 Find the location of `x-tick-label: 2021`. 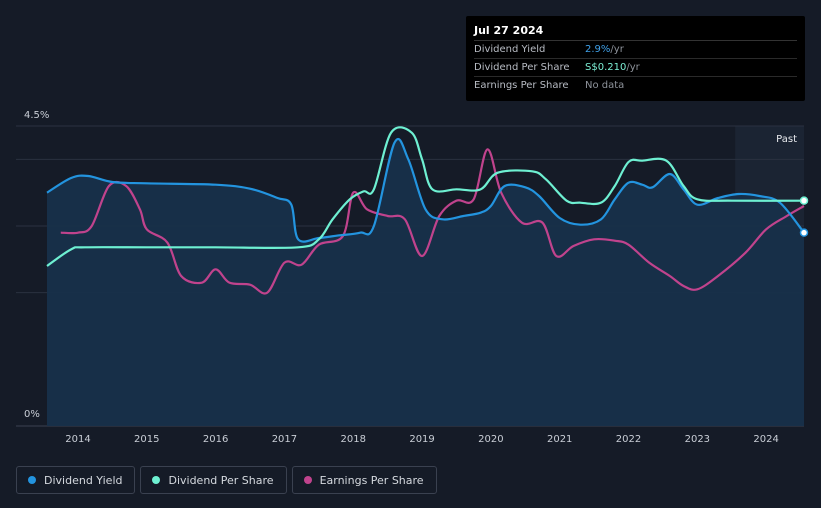

x-tick-label: 2021 is located at coordinates (559, 439).